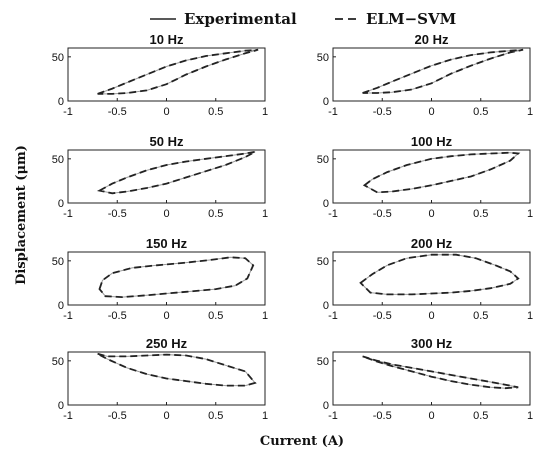 This screenshot has width=550, height=462. Describe the element at coordinates (432, 343) in the screenshot. I see `panel-title: 300 Hz` at that location.